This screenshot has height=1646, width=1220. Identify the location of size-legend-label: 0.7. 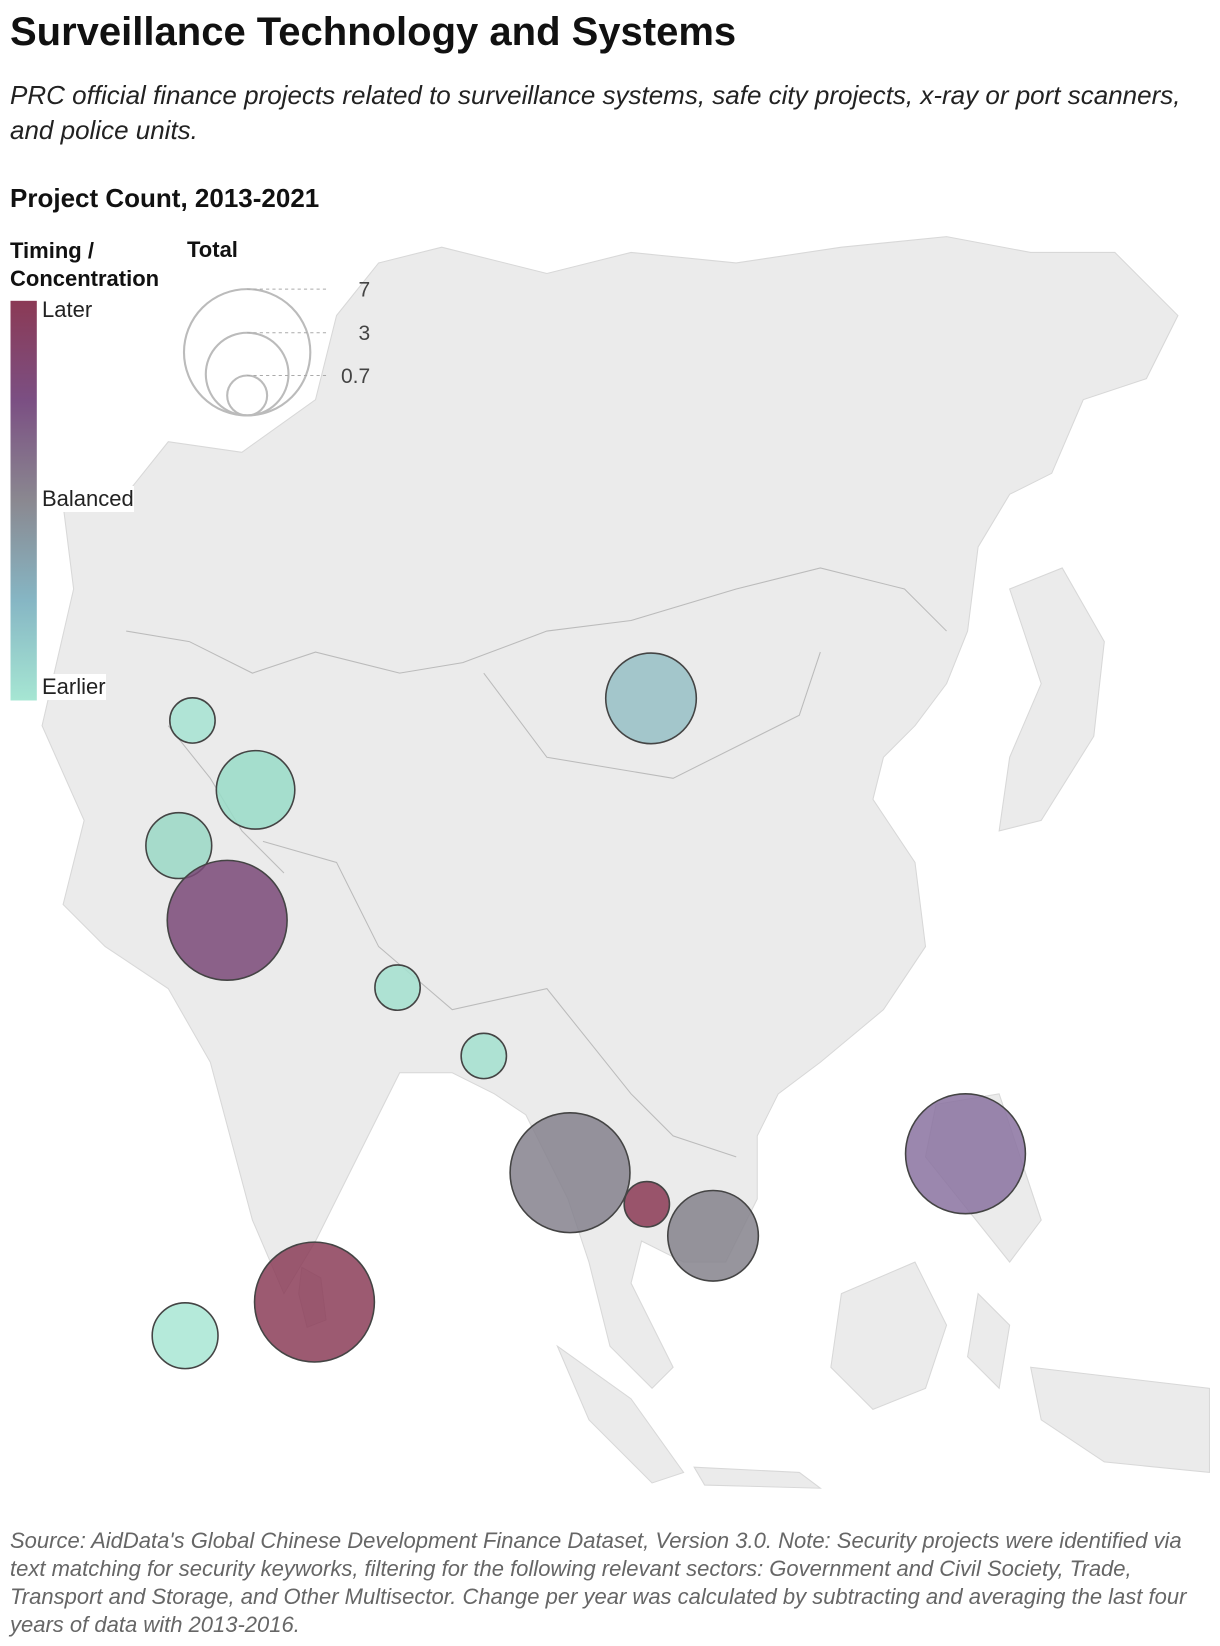
(355, 376).